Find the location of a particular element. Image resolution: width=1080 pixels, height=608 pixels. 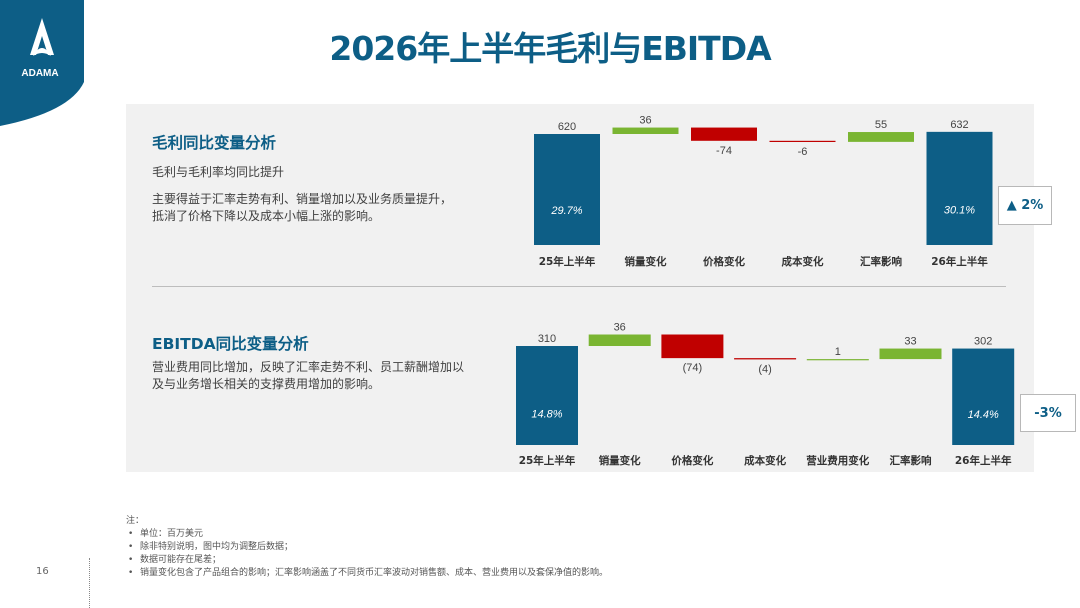

chart-data-label: 620 is located at coordinates (567, 127).